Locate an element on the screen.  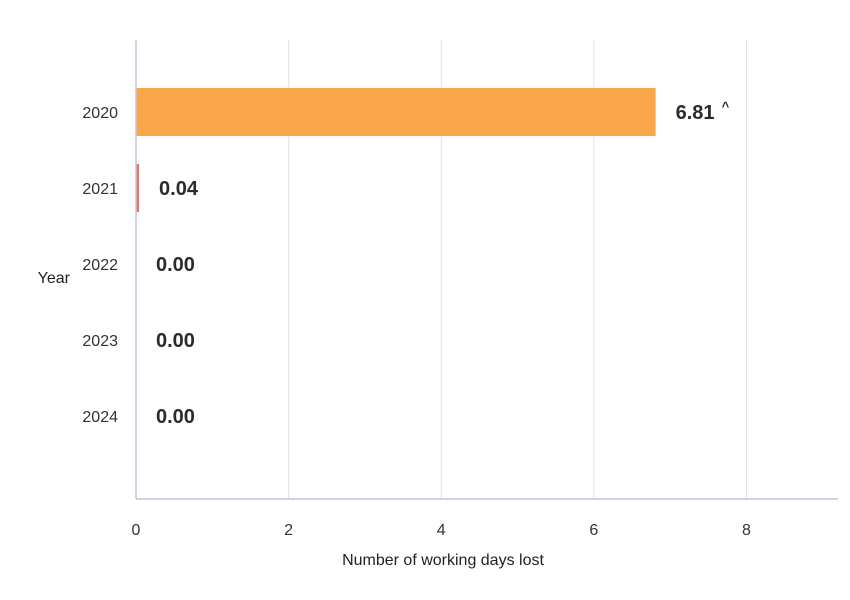
x-tick-label: 4 is located at coordinates (441, 530).